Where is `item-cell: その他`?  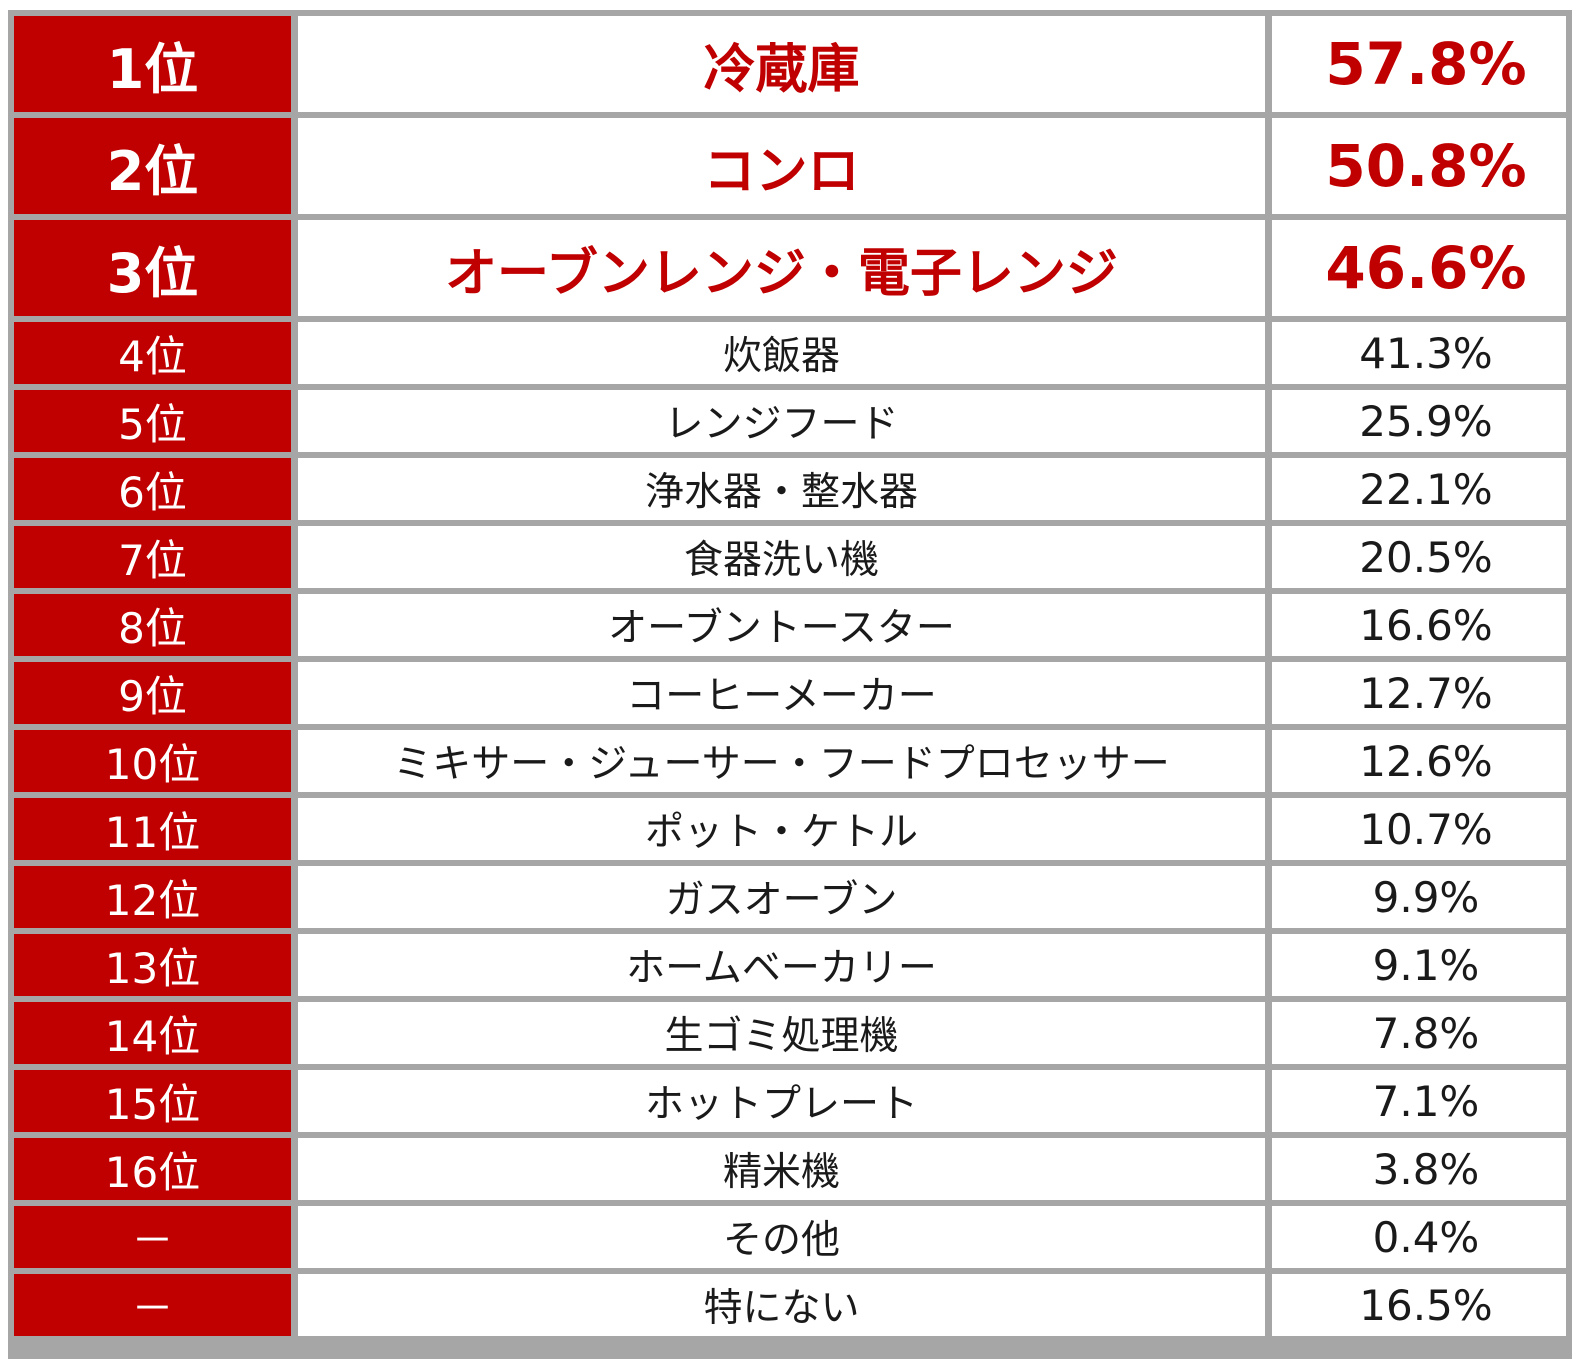
item-cell: その他 is located at coordinates (781, 1237).